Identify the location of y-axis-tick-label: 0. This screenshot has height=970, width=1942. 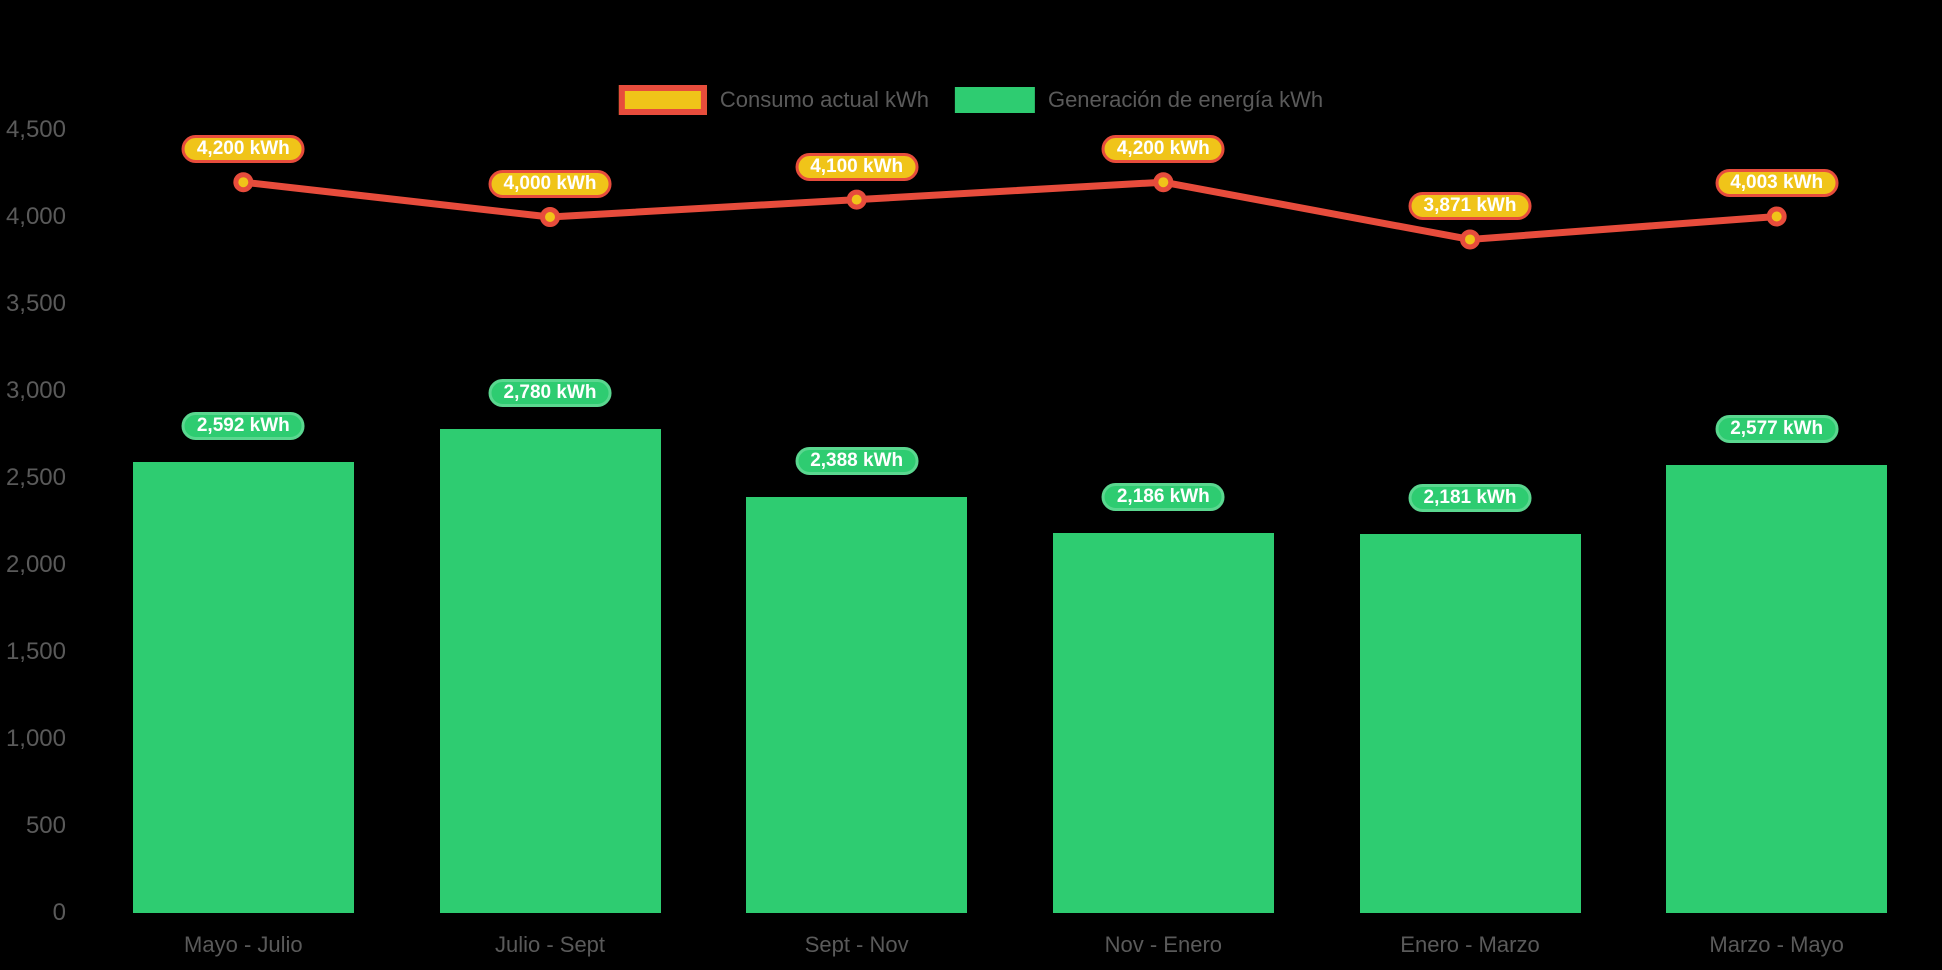
(59, 912).